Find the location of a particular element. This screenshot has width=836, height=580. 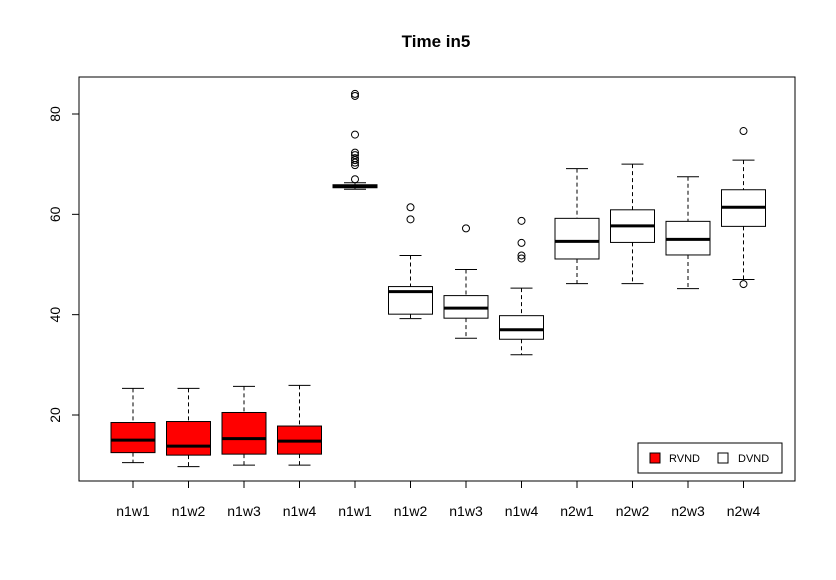

y-tick-label: 40 is located at coordinates (55, 315).